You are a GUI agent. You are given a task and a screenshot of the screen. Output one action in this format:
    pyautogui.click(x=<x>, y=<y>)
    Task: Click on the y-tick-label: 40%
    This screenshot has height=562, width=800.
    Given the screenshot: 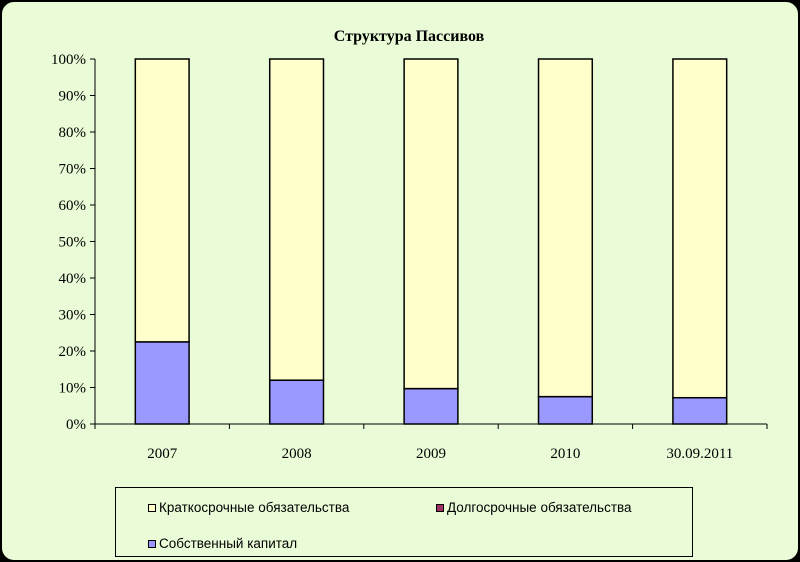 What is the action you would take?
    pyautogui.click(x=73, y=279)
    